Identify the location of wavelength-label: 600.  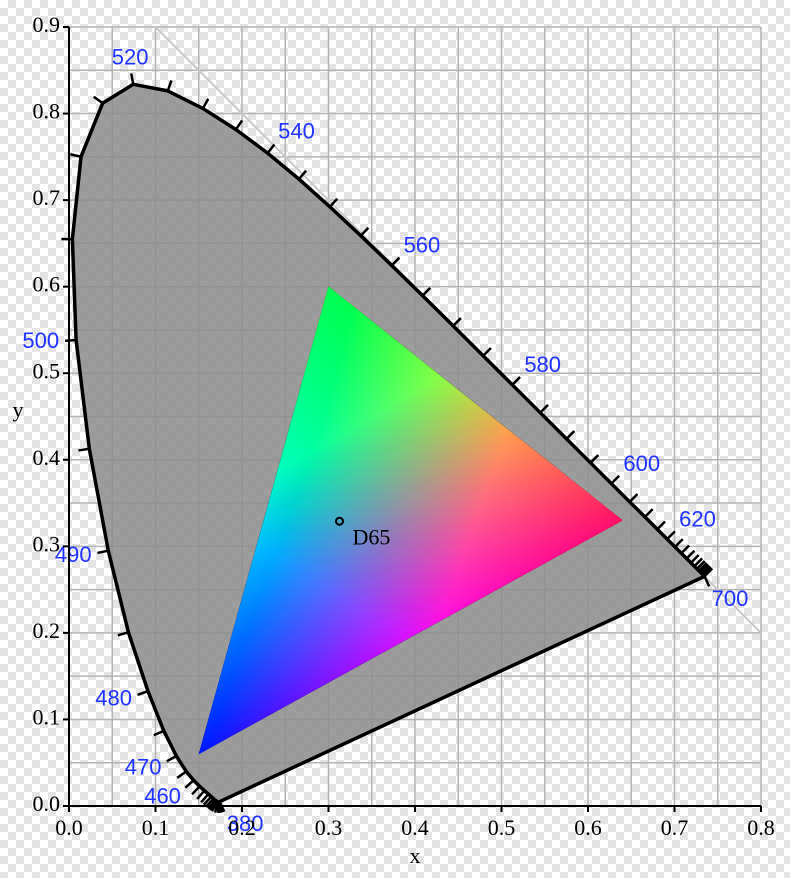
(641, 463).